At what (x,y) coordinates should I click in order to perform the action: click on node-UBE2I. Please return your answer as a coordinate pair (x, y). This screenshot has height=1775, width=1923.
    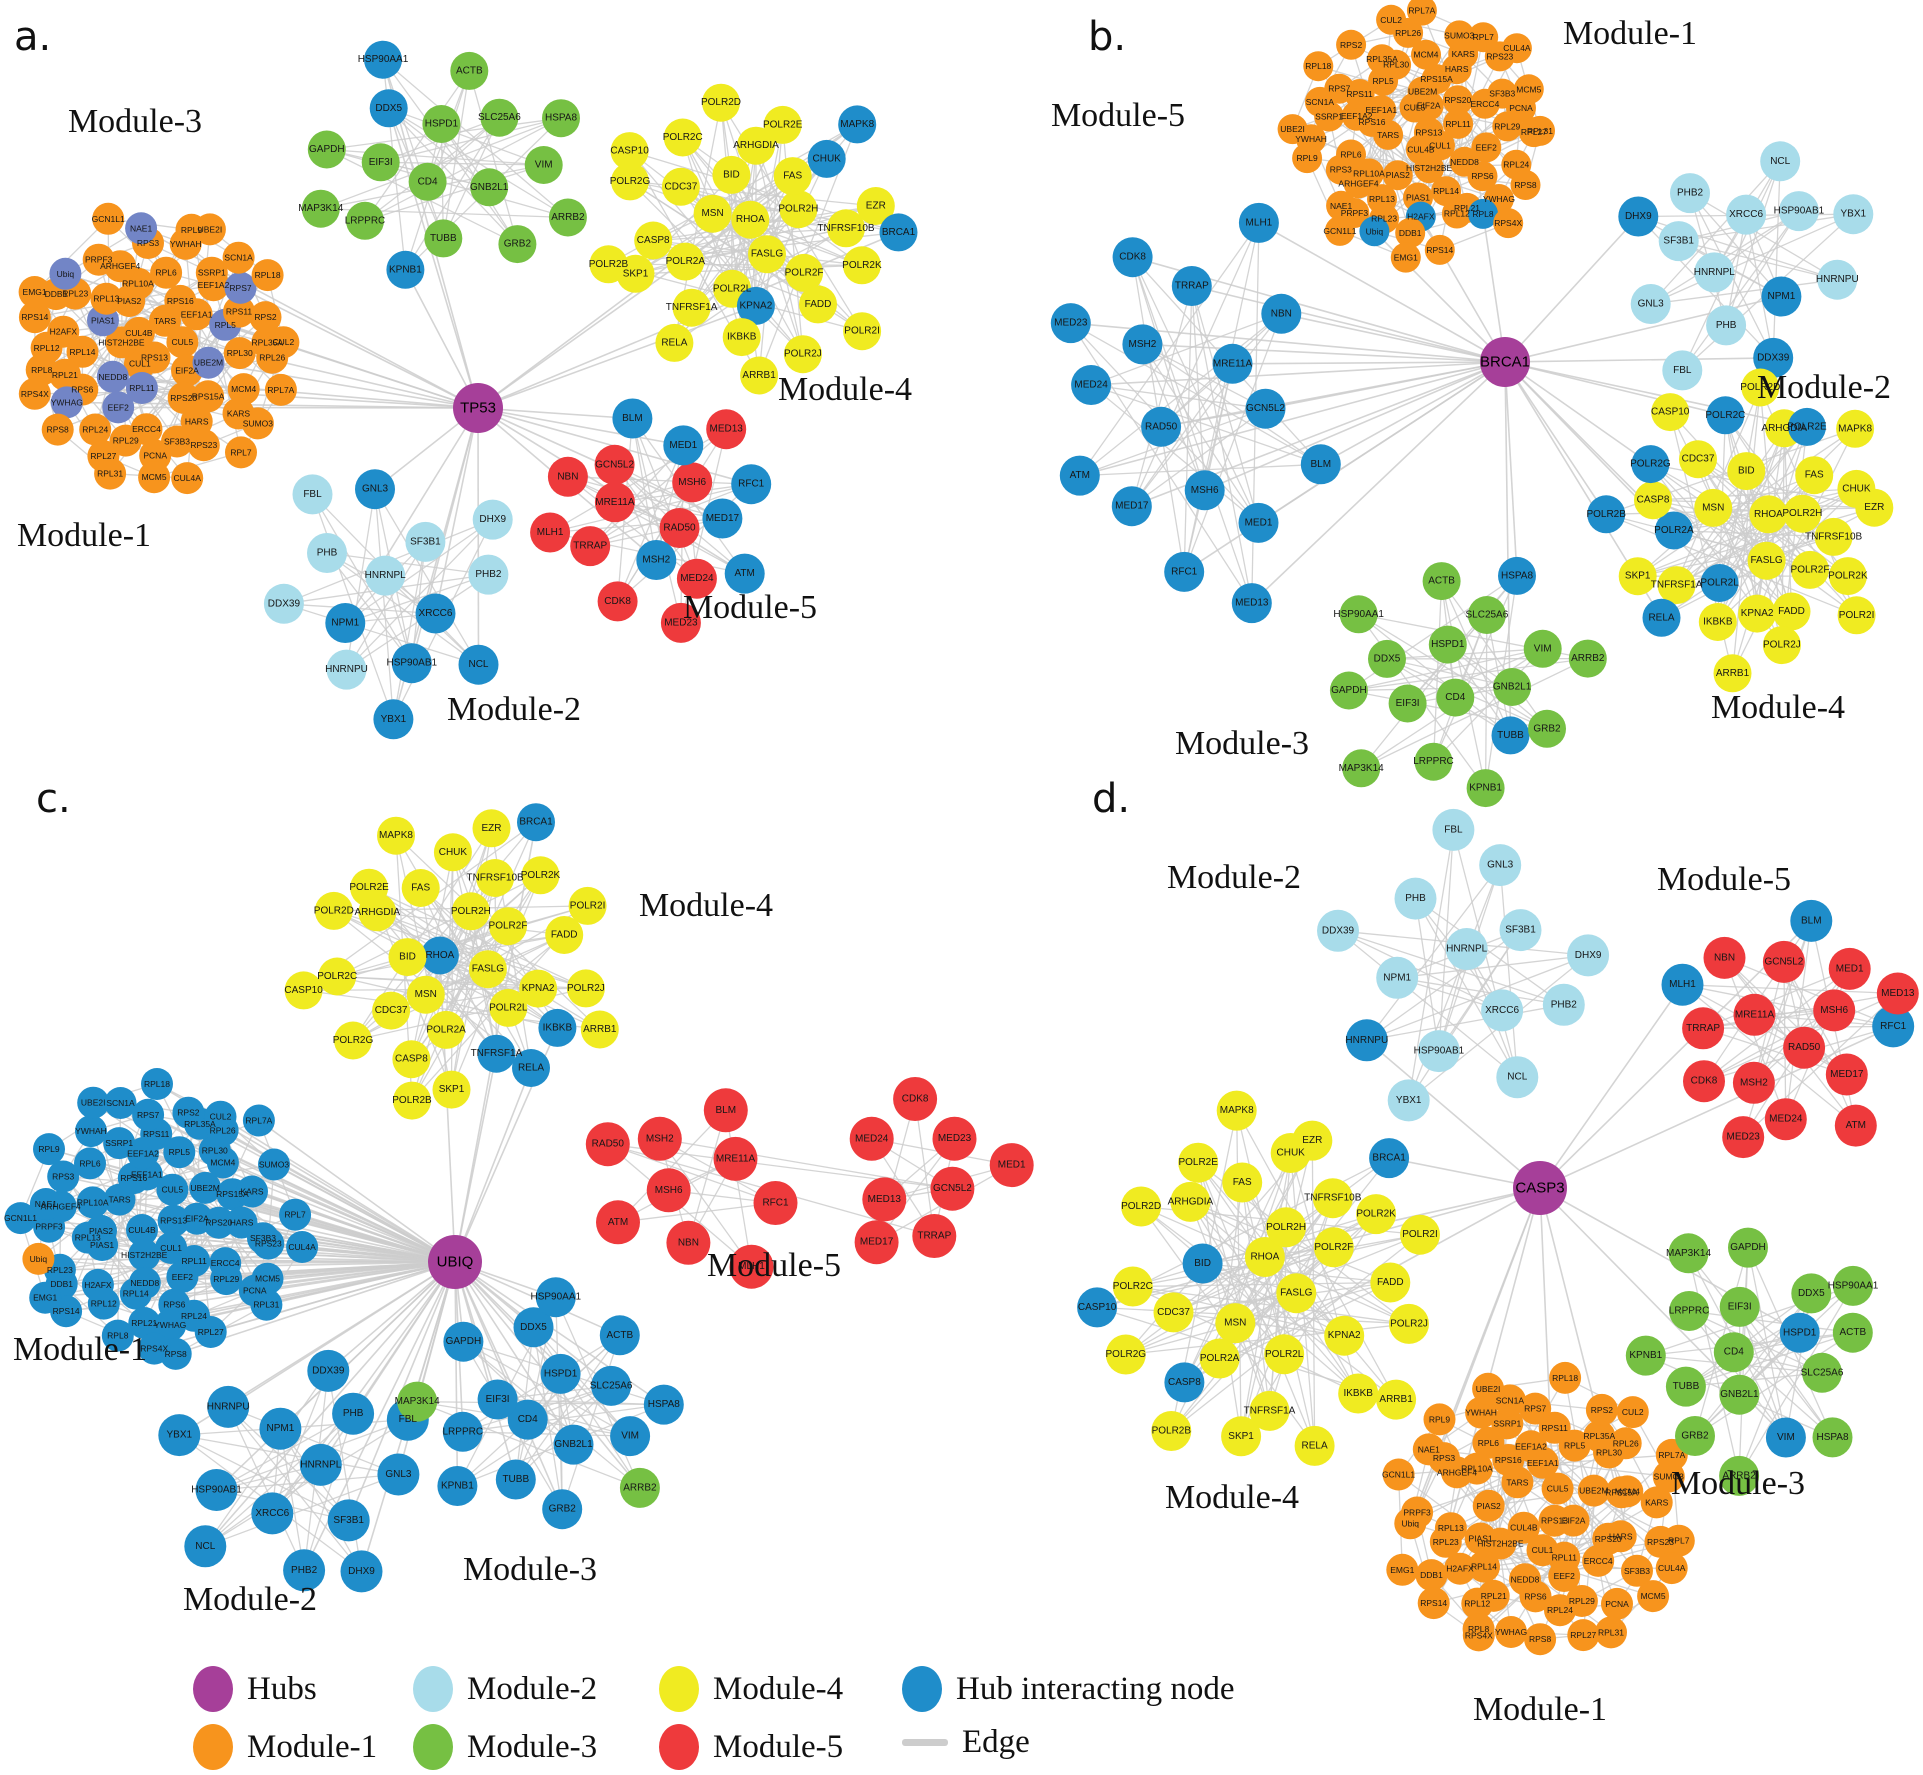
    Looking at the image, I should click on (209, 229).